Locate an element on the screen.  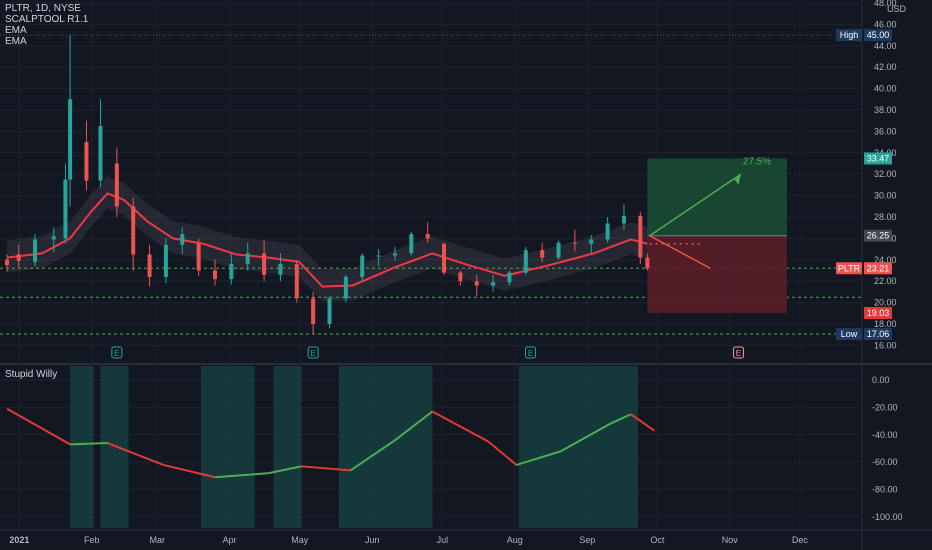
price-tag-label: High is located at coordinates (849, 35).